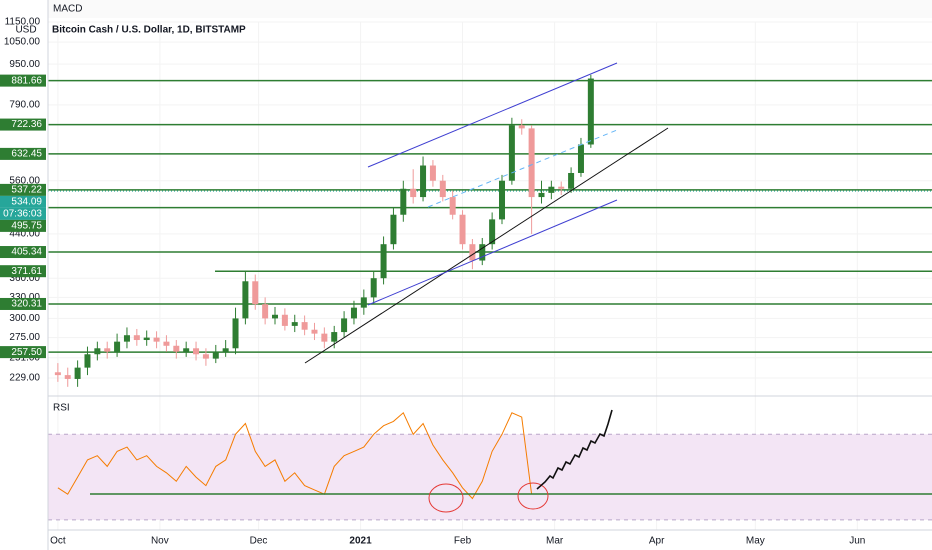  What do you see at coordinates (657, 541) in the screenshot?
I see `x-tick-label: Apr` at bounding box center [657, 541].